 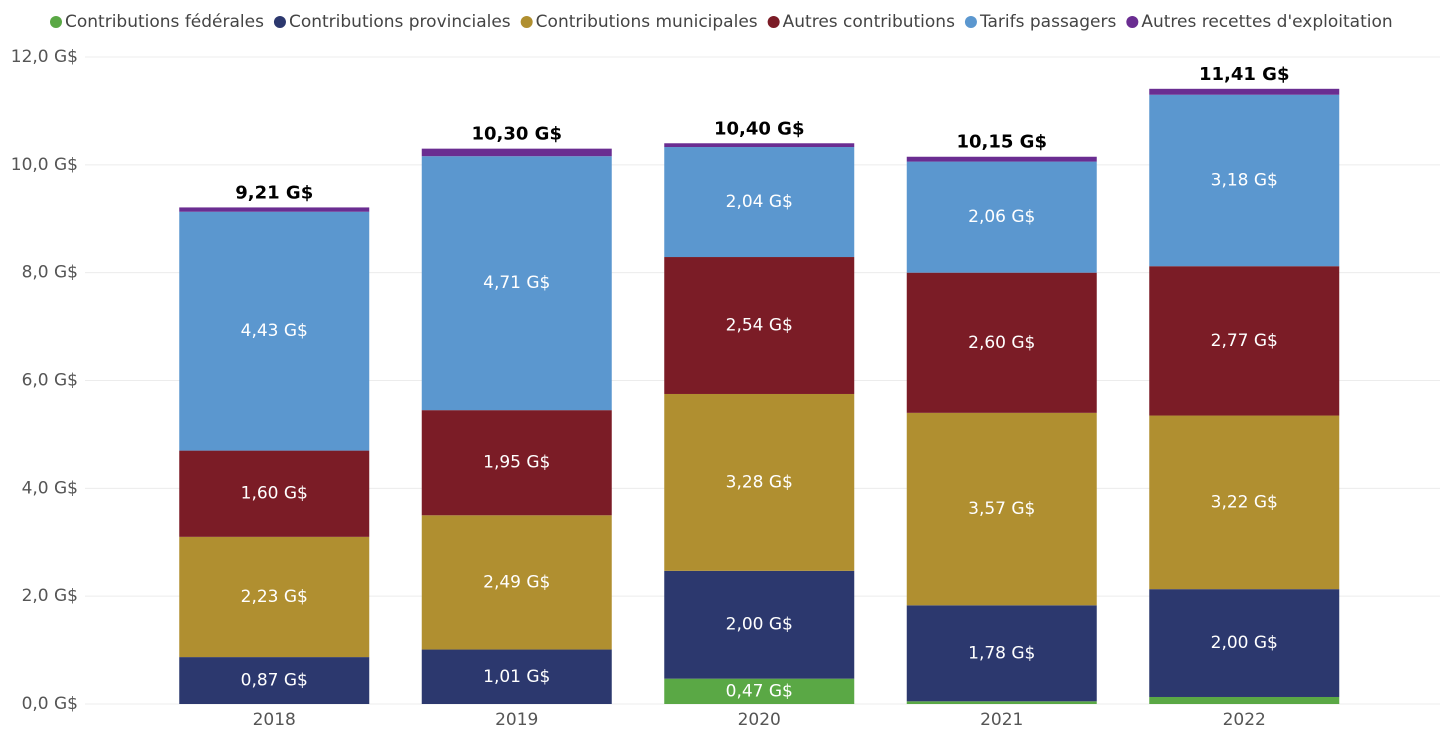 I want to click on data-label: 1,01 G$, so click(x=516, y=677).